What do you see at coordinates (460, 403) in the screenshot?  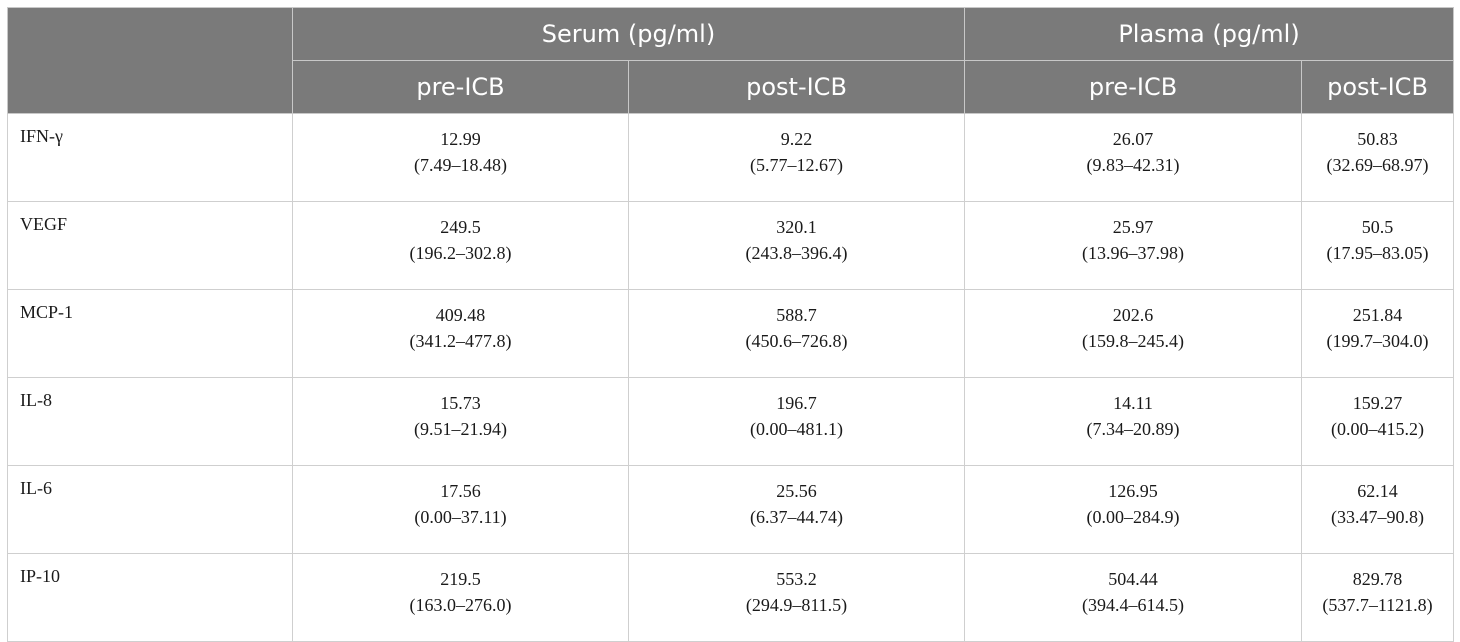 I see `cell-median: 15.73` at bounding box center [460, 403].